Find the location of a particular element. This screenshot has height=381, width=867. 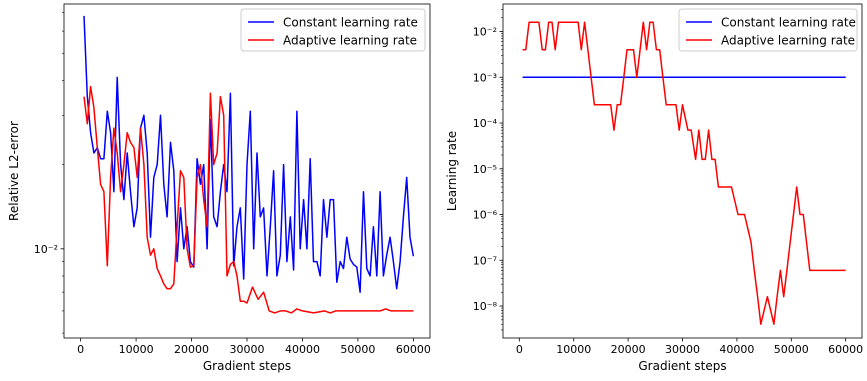

y-tick-label: 10⁻³ is located at coordinates (485, 77).